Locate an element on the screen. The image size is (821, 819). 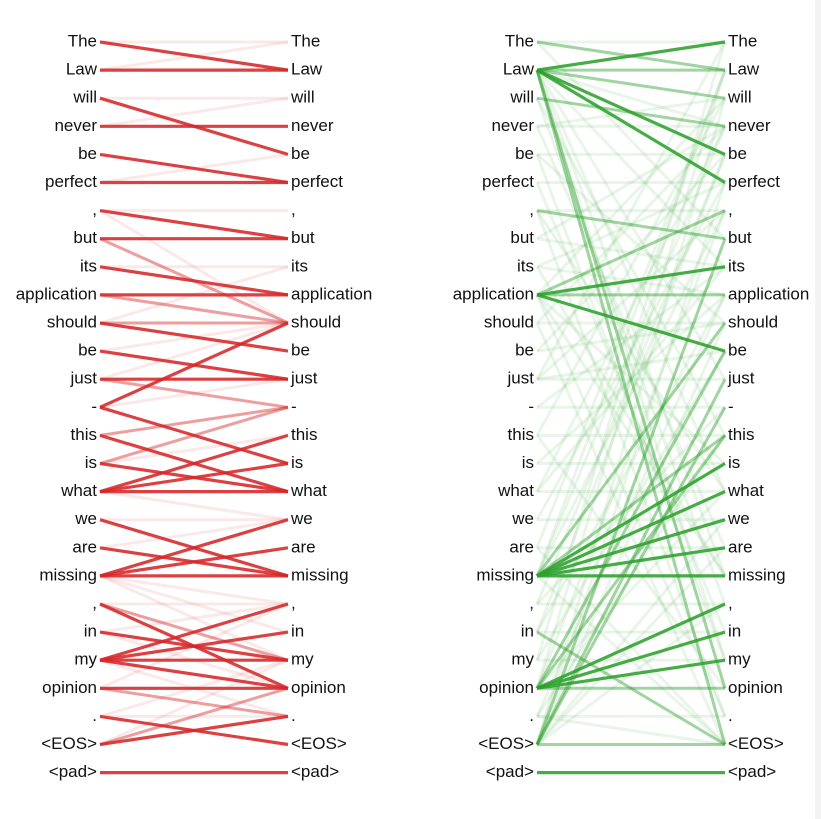
source-token-label: <EOS> is located at coordinates (506, 743).